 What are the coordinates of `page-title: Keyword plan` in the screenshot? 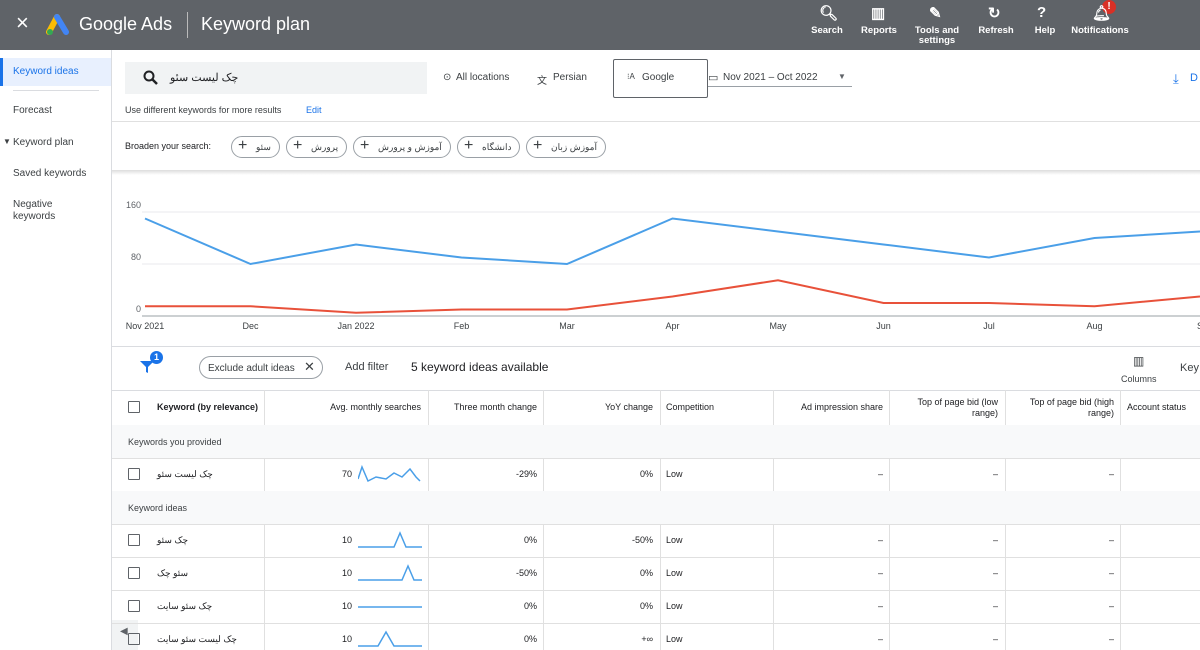 It's located at (256, 24).